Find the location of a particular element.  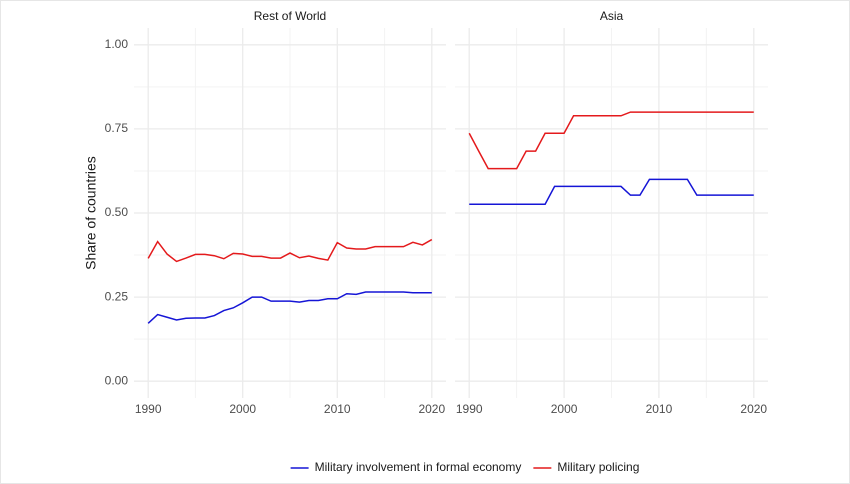

y-tick-label: 0.75 is located at coordinates (117, 128).